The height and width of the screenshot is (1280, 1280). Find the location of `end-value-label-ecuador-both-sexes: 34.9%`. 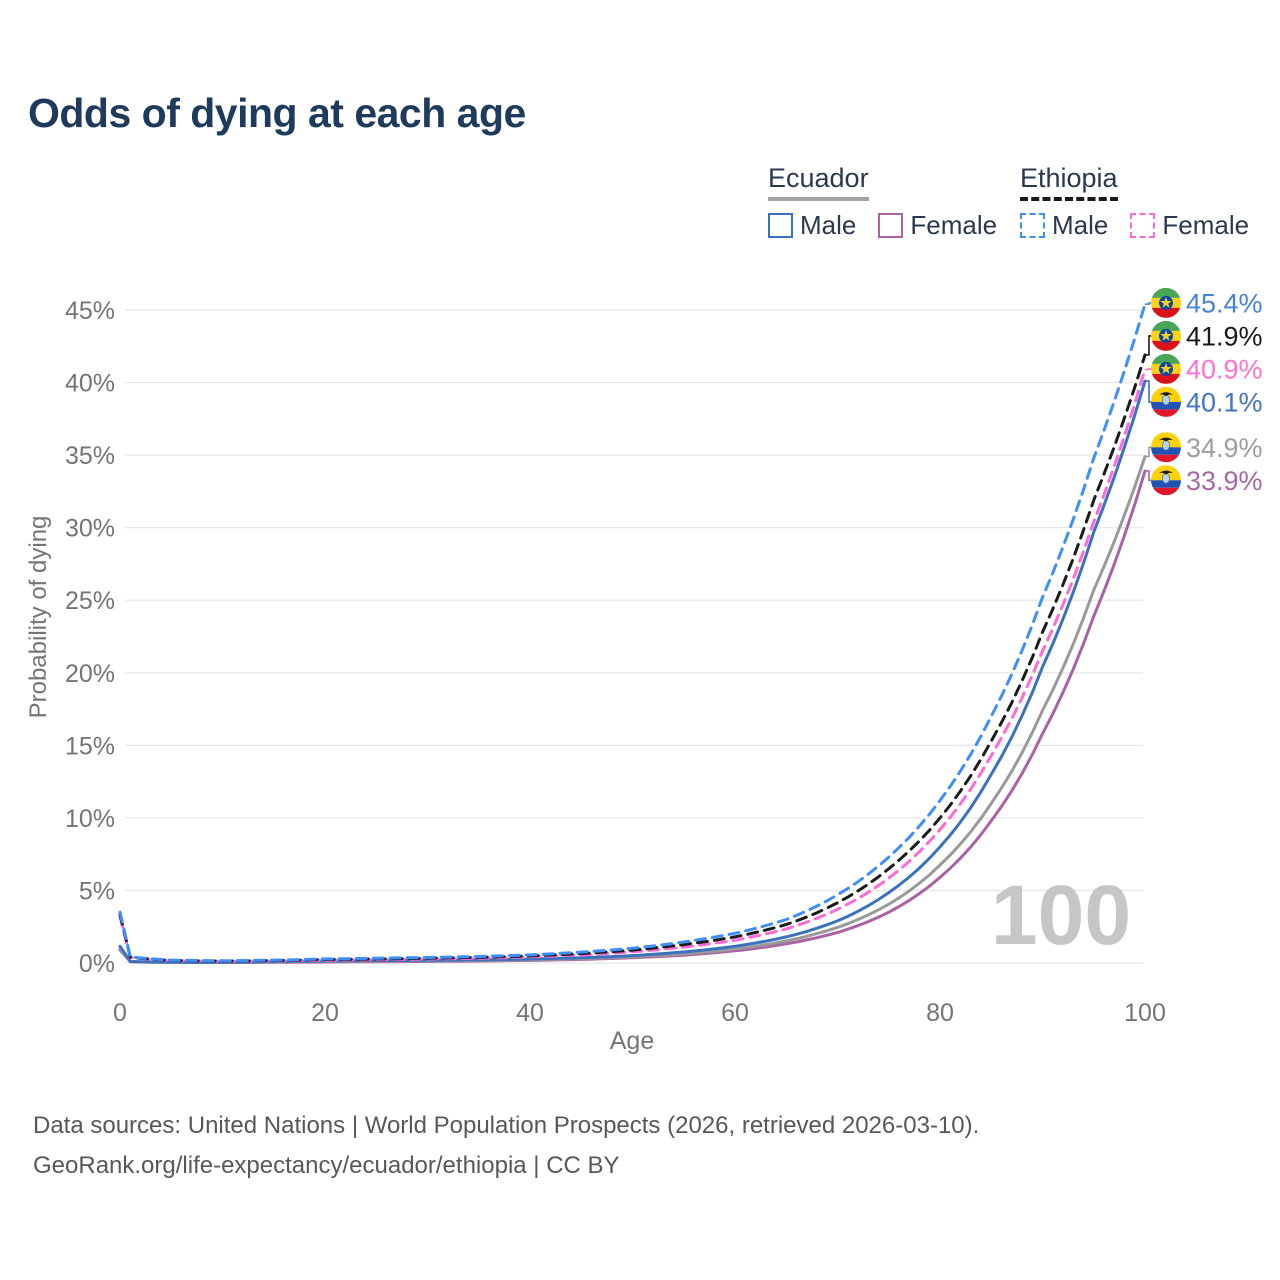

end-value-label-ecuador-both-sexes: 34.9% is located at coordinates (1224, 448).